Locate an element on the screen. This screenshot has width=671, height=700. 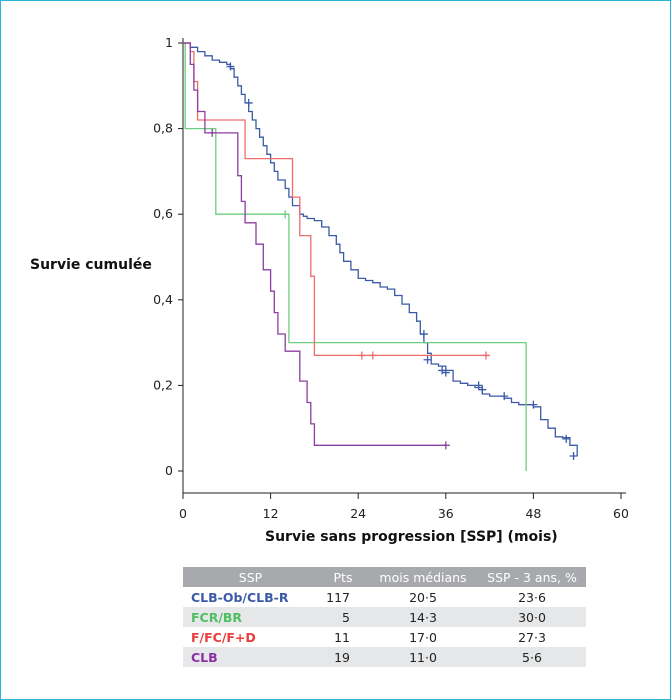
row-ssp3: 5·6 is located at coordinates (532, 657).